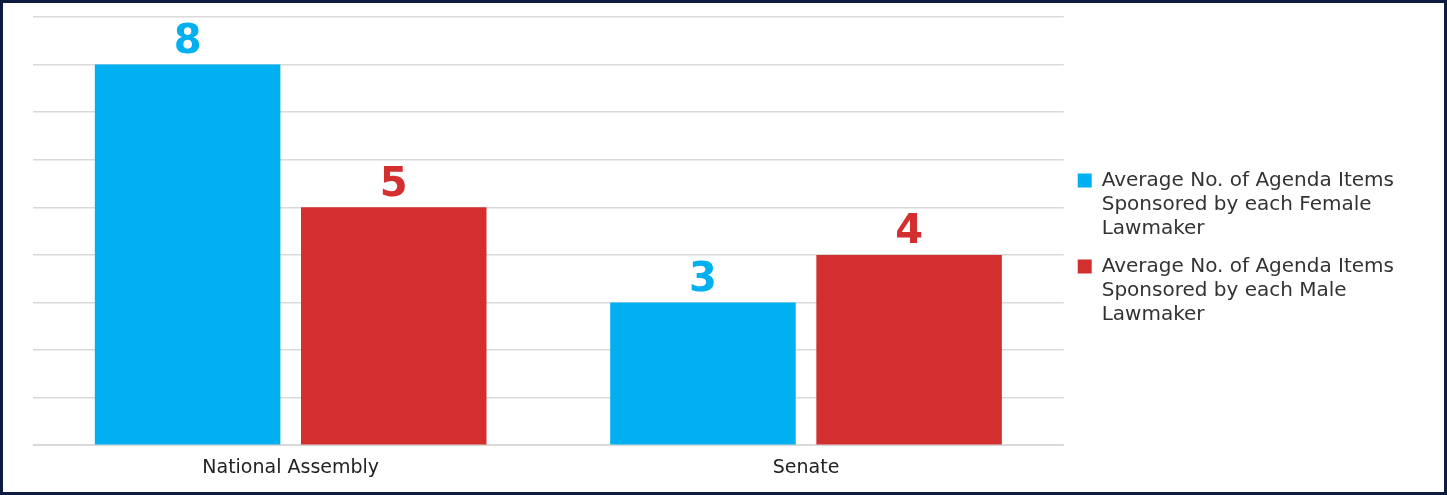 The image size is (1447, 495). Describe the element at coordinates (291, 465) in the screenshot. I see `x-tick-label: National Assembly` at that location.